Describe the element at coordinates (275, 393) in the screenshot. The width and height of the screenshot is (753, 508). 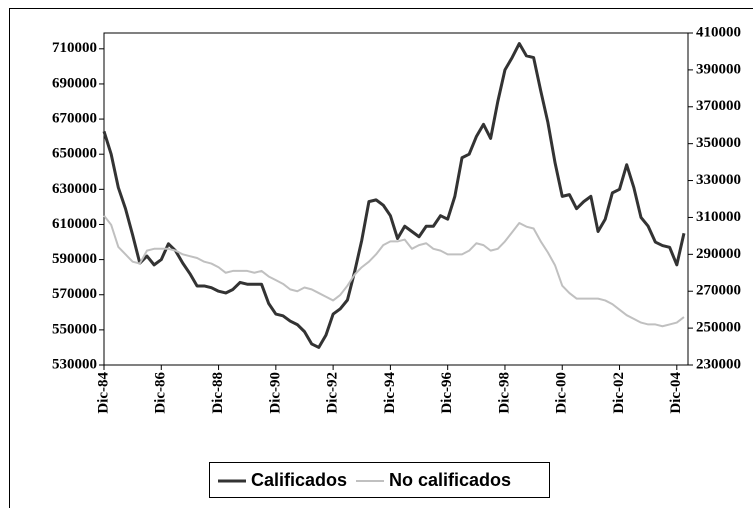
I see `x-tick-label: Dic-90` at that location.